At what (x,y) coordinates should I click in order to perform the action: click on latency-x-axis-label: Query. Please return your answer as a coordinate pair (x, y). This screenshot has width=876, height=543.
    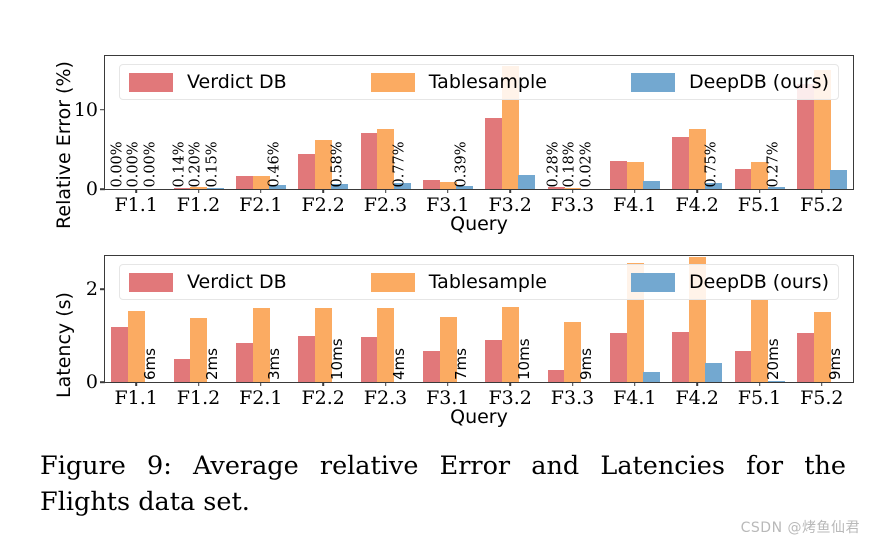
    Looking at the image, I should click on (479, 417).